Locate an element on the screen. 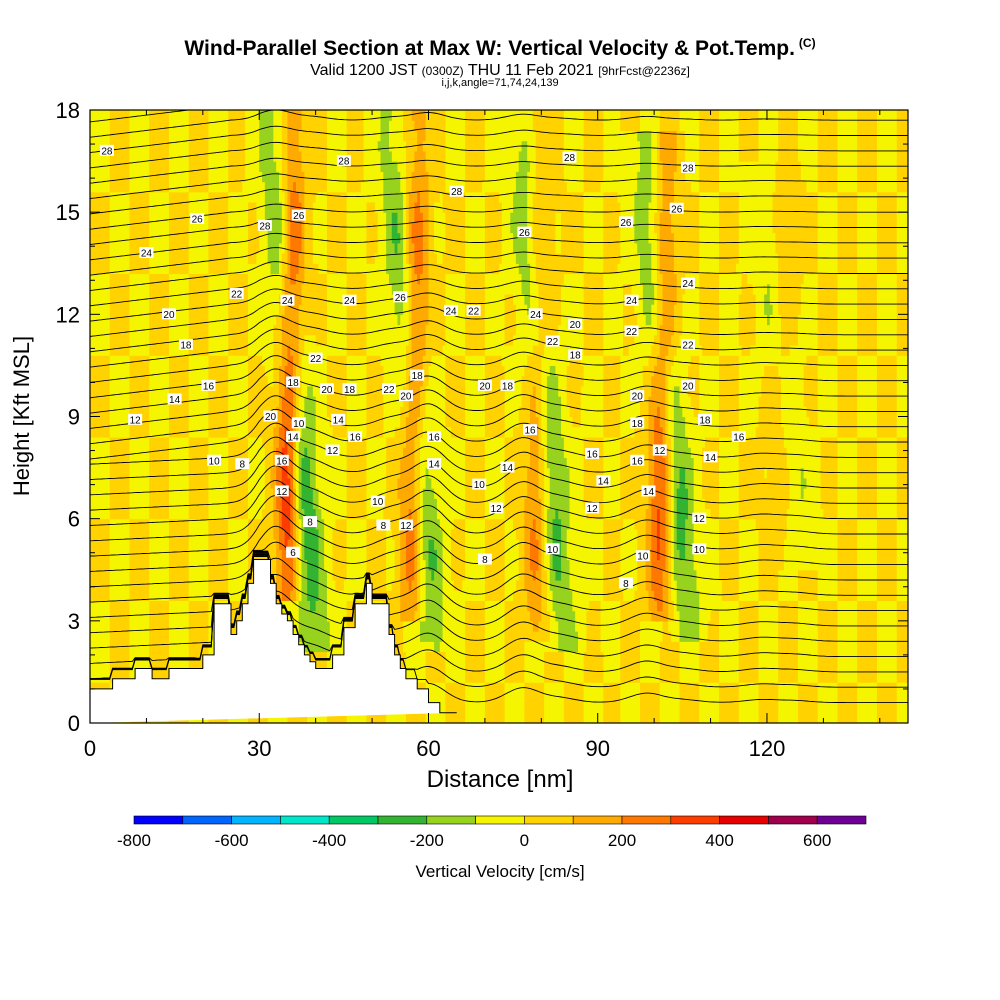  colorbar-tick-label: 400 is located at coordinates (719, 840).